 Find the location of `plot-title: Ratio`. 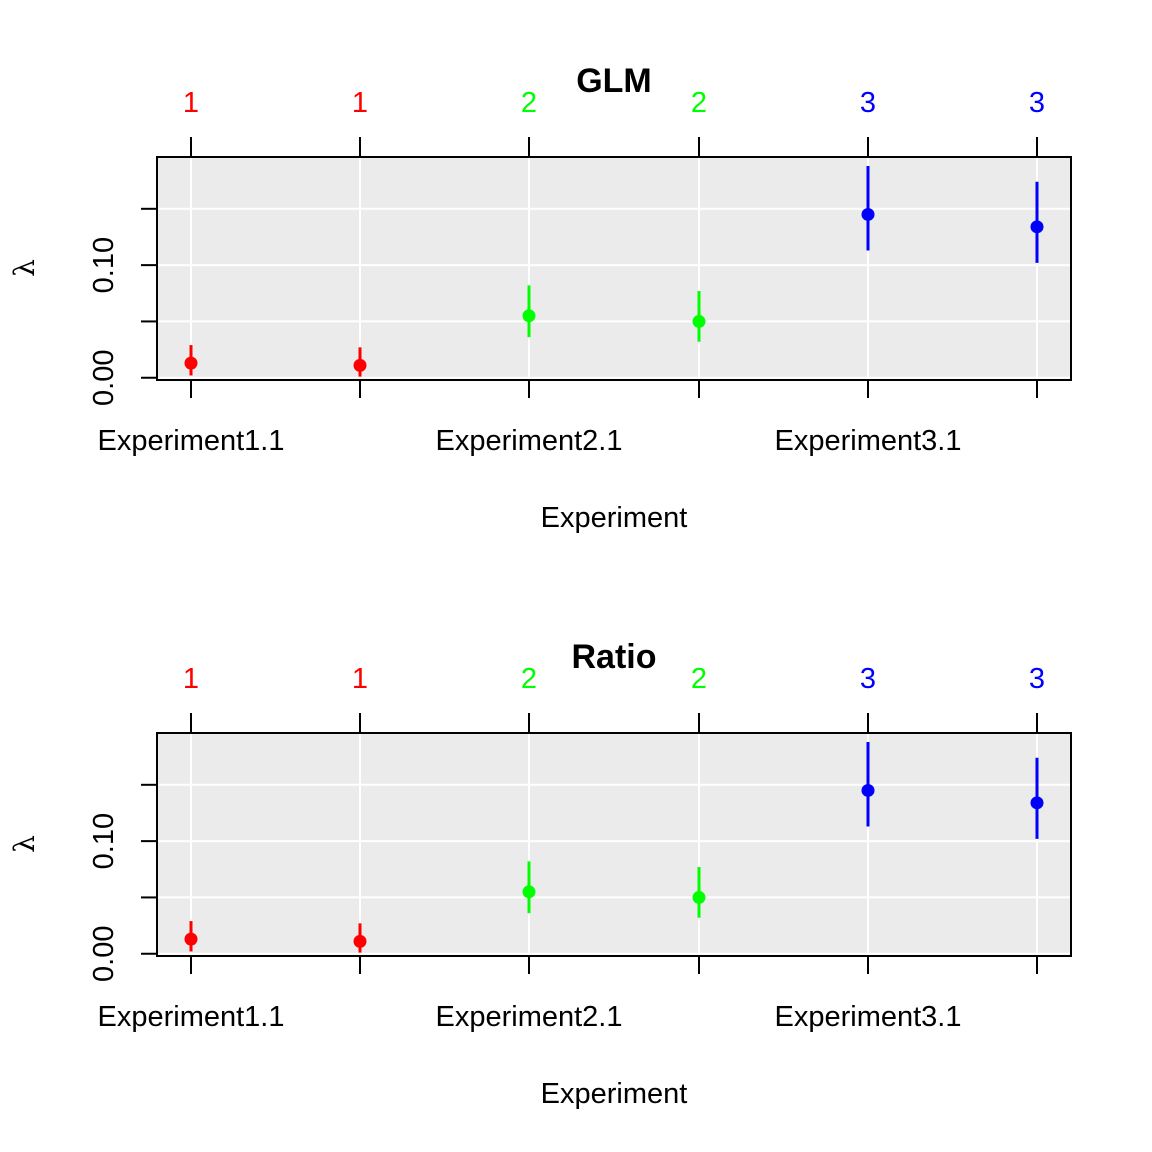

plot-title: Ratio is located at coordinates (614, 657).